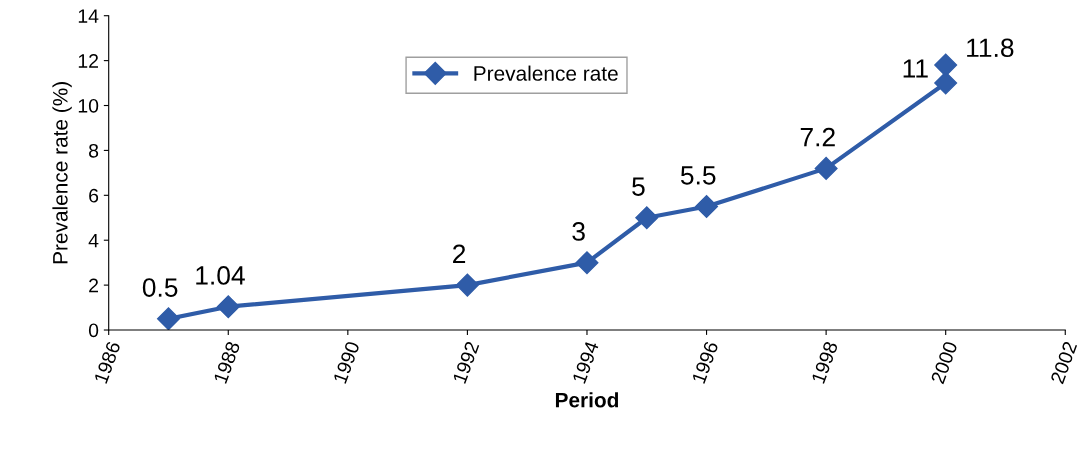 The width and height of the screenshot is (1087, 449). What do you see at coordinates (94, 195) in the screenshot?
I see `y-tick-label: 6` at bounding box center [94, 195].